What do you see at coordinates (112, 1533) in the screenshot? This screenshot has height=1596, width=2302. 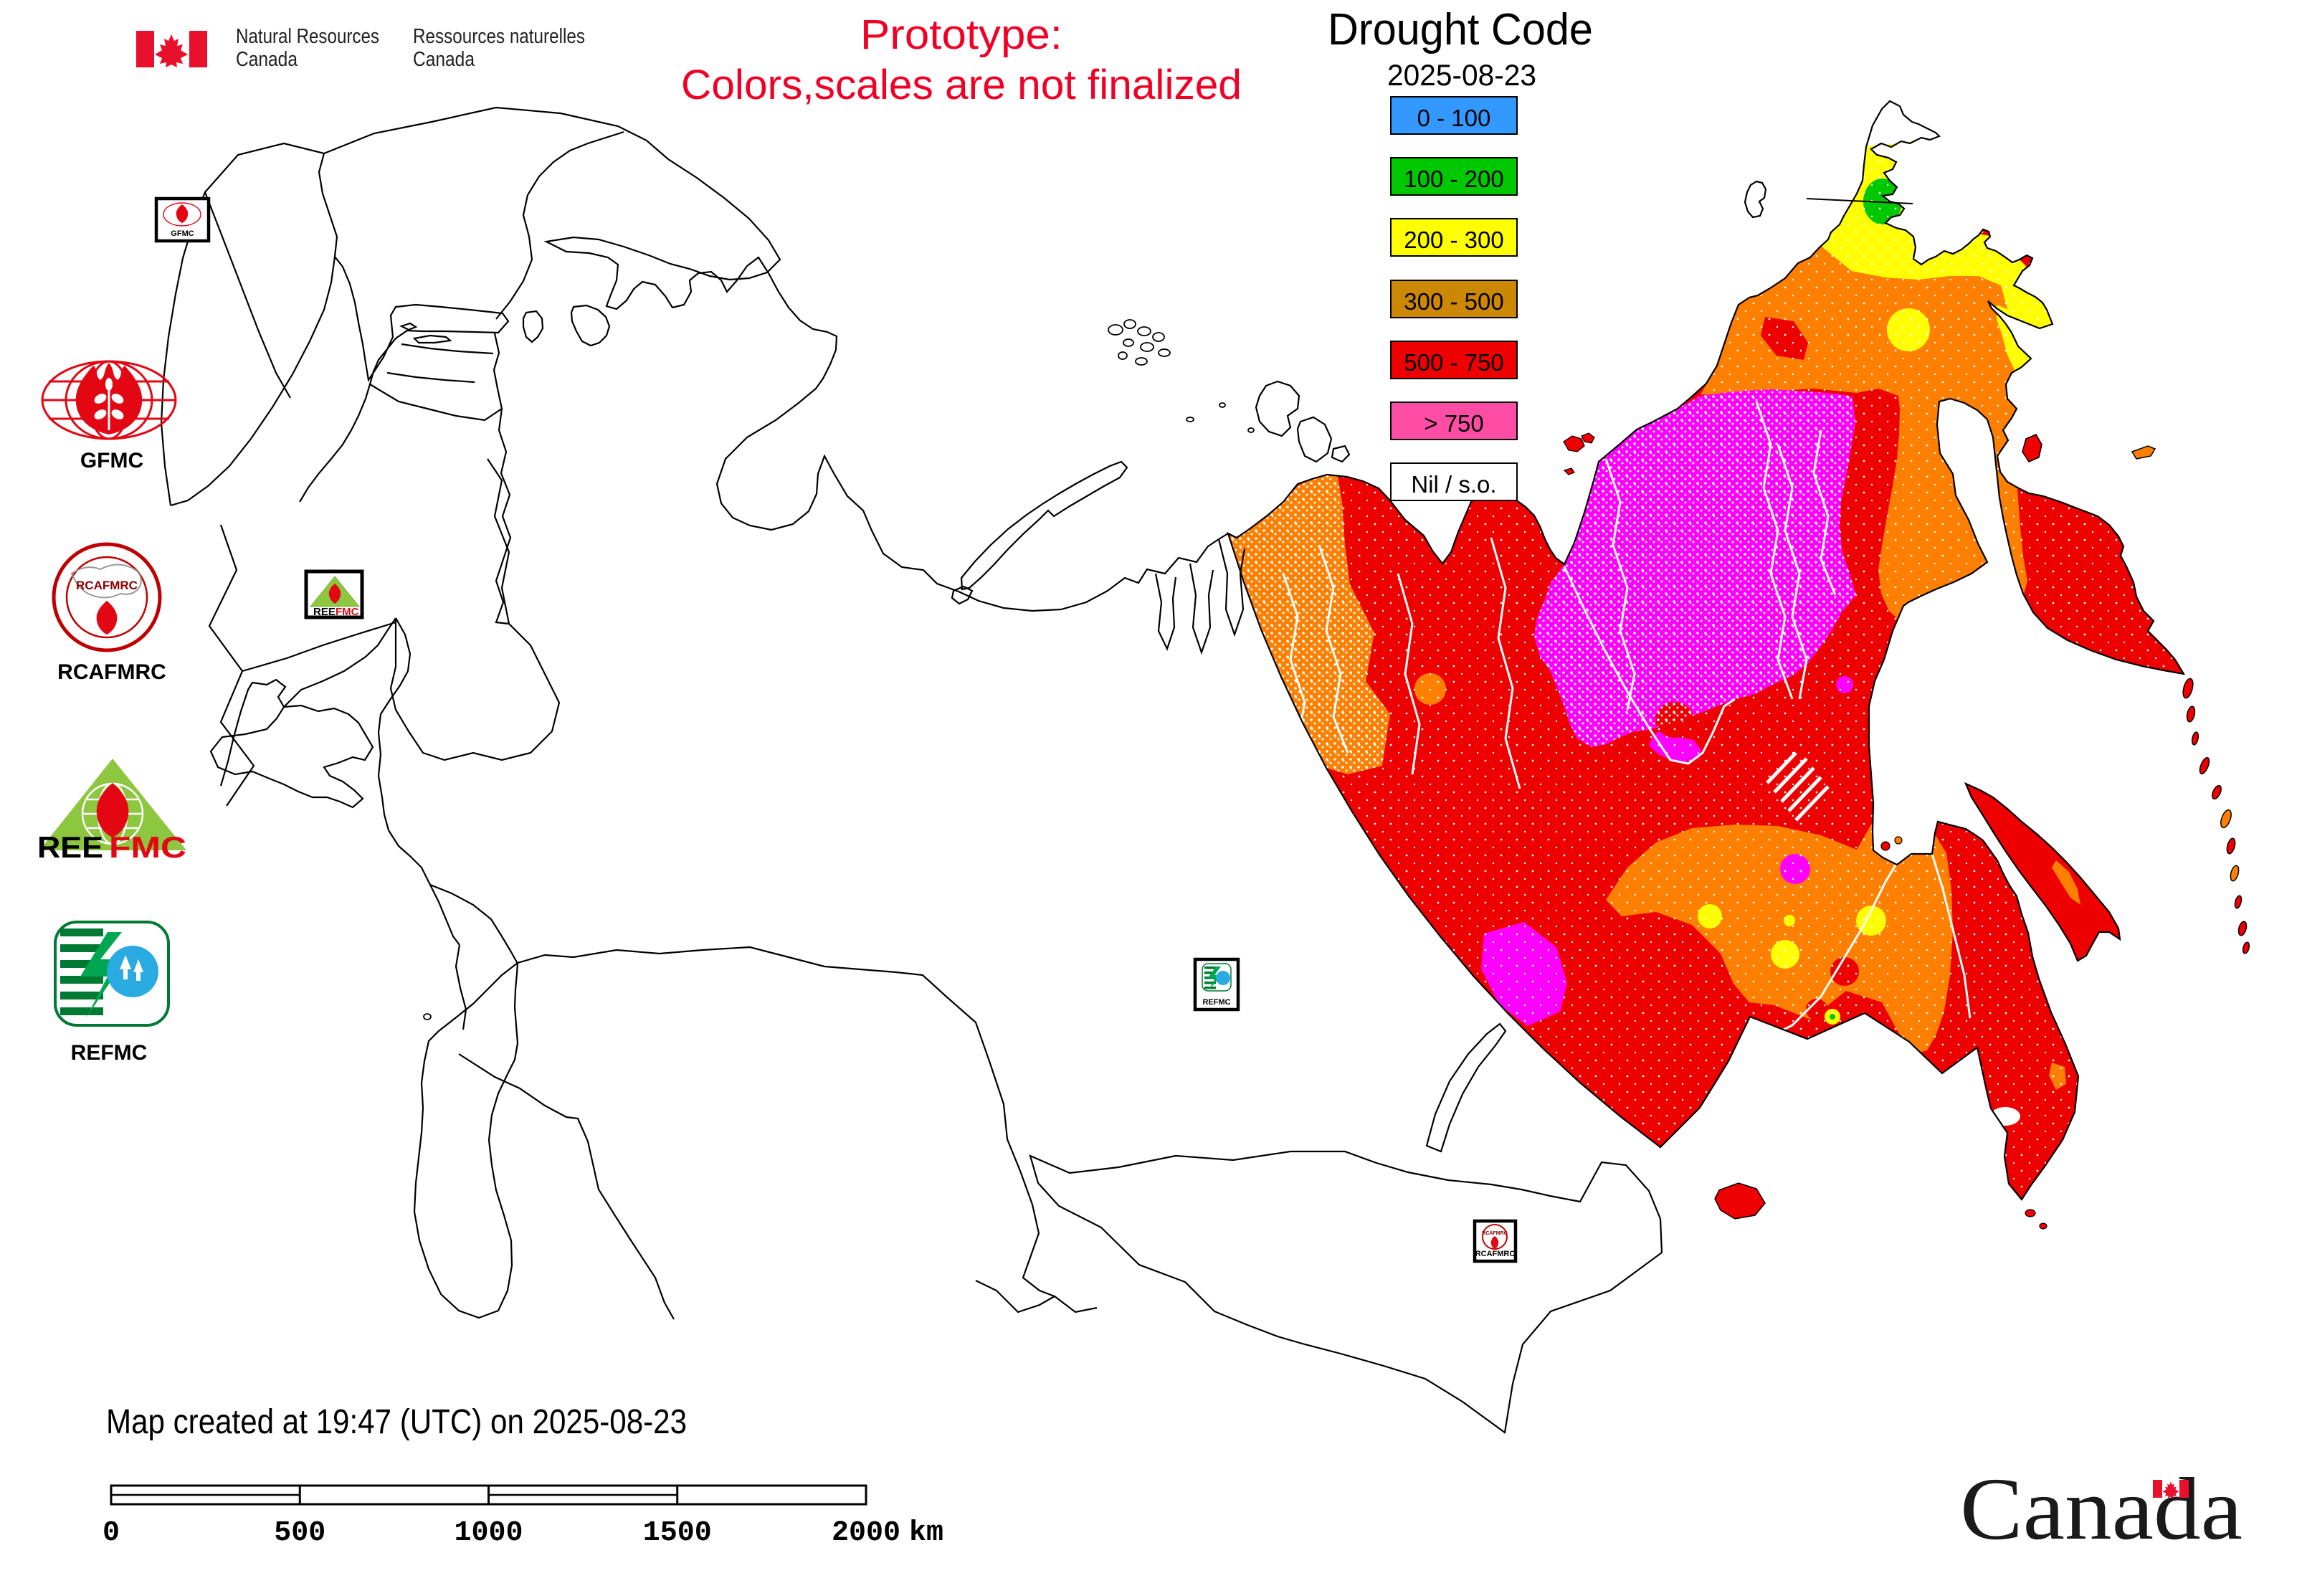 I see `svg-text: 0` at bounding box center [112, 1533].